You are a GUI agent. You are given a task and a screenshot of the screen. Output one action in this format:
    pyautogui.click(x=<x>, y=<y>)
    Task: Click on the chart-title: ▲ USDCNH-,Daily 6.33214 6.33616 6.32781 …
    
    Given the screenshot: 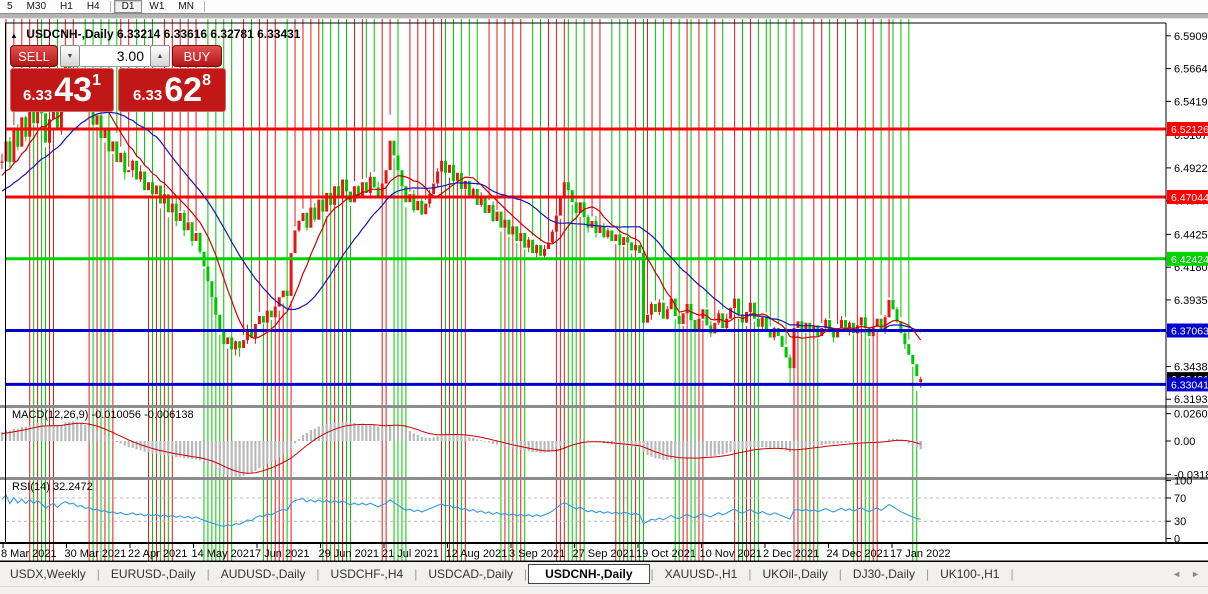 What is the action you would take?
    pyautogui.click(x=155, y=34)
    